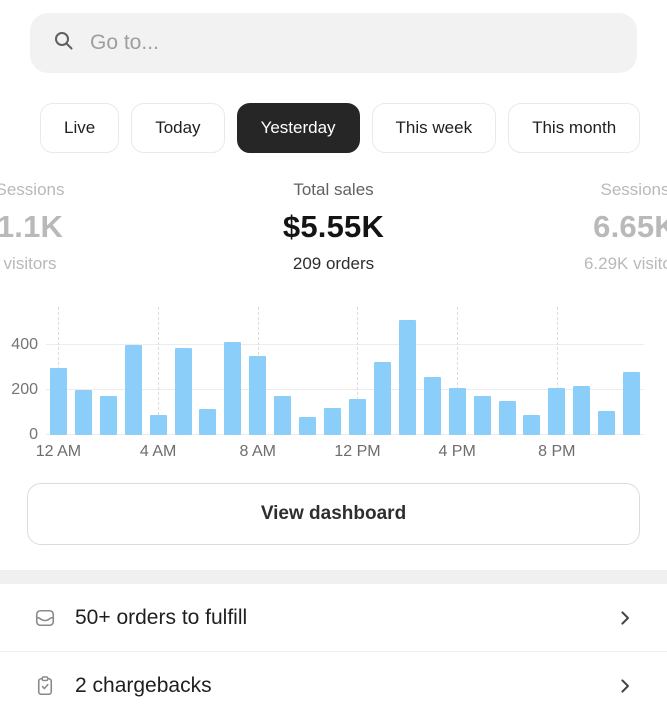  What do you see at coordinates (233, 388) in the screenshot?
I see `bar-7am` at bounding box center [233, 388].